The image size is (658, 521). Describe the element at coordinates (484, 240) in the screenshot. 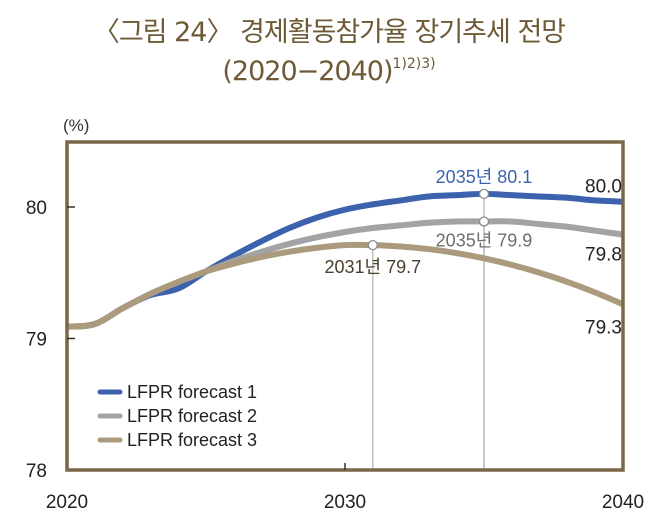

I see `peak-annotation-label: 2035년 79.9` at that location.